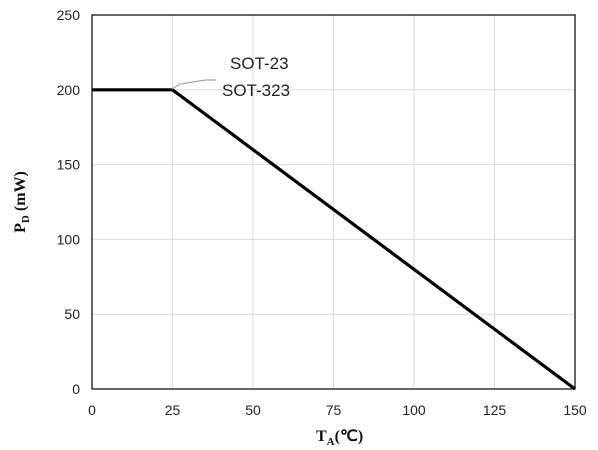  Describe the element at coordinates (69, 90) in the screenshot. I see `y-tick-label: 200` at that location.